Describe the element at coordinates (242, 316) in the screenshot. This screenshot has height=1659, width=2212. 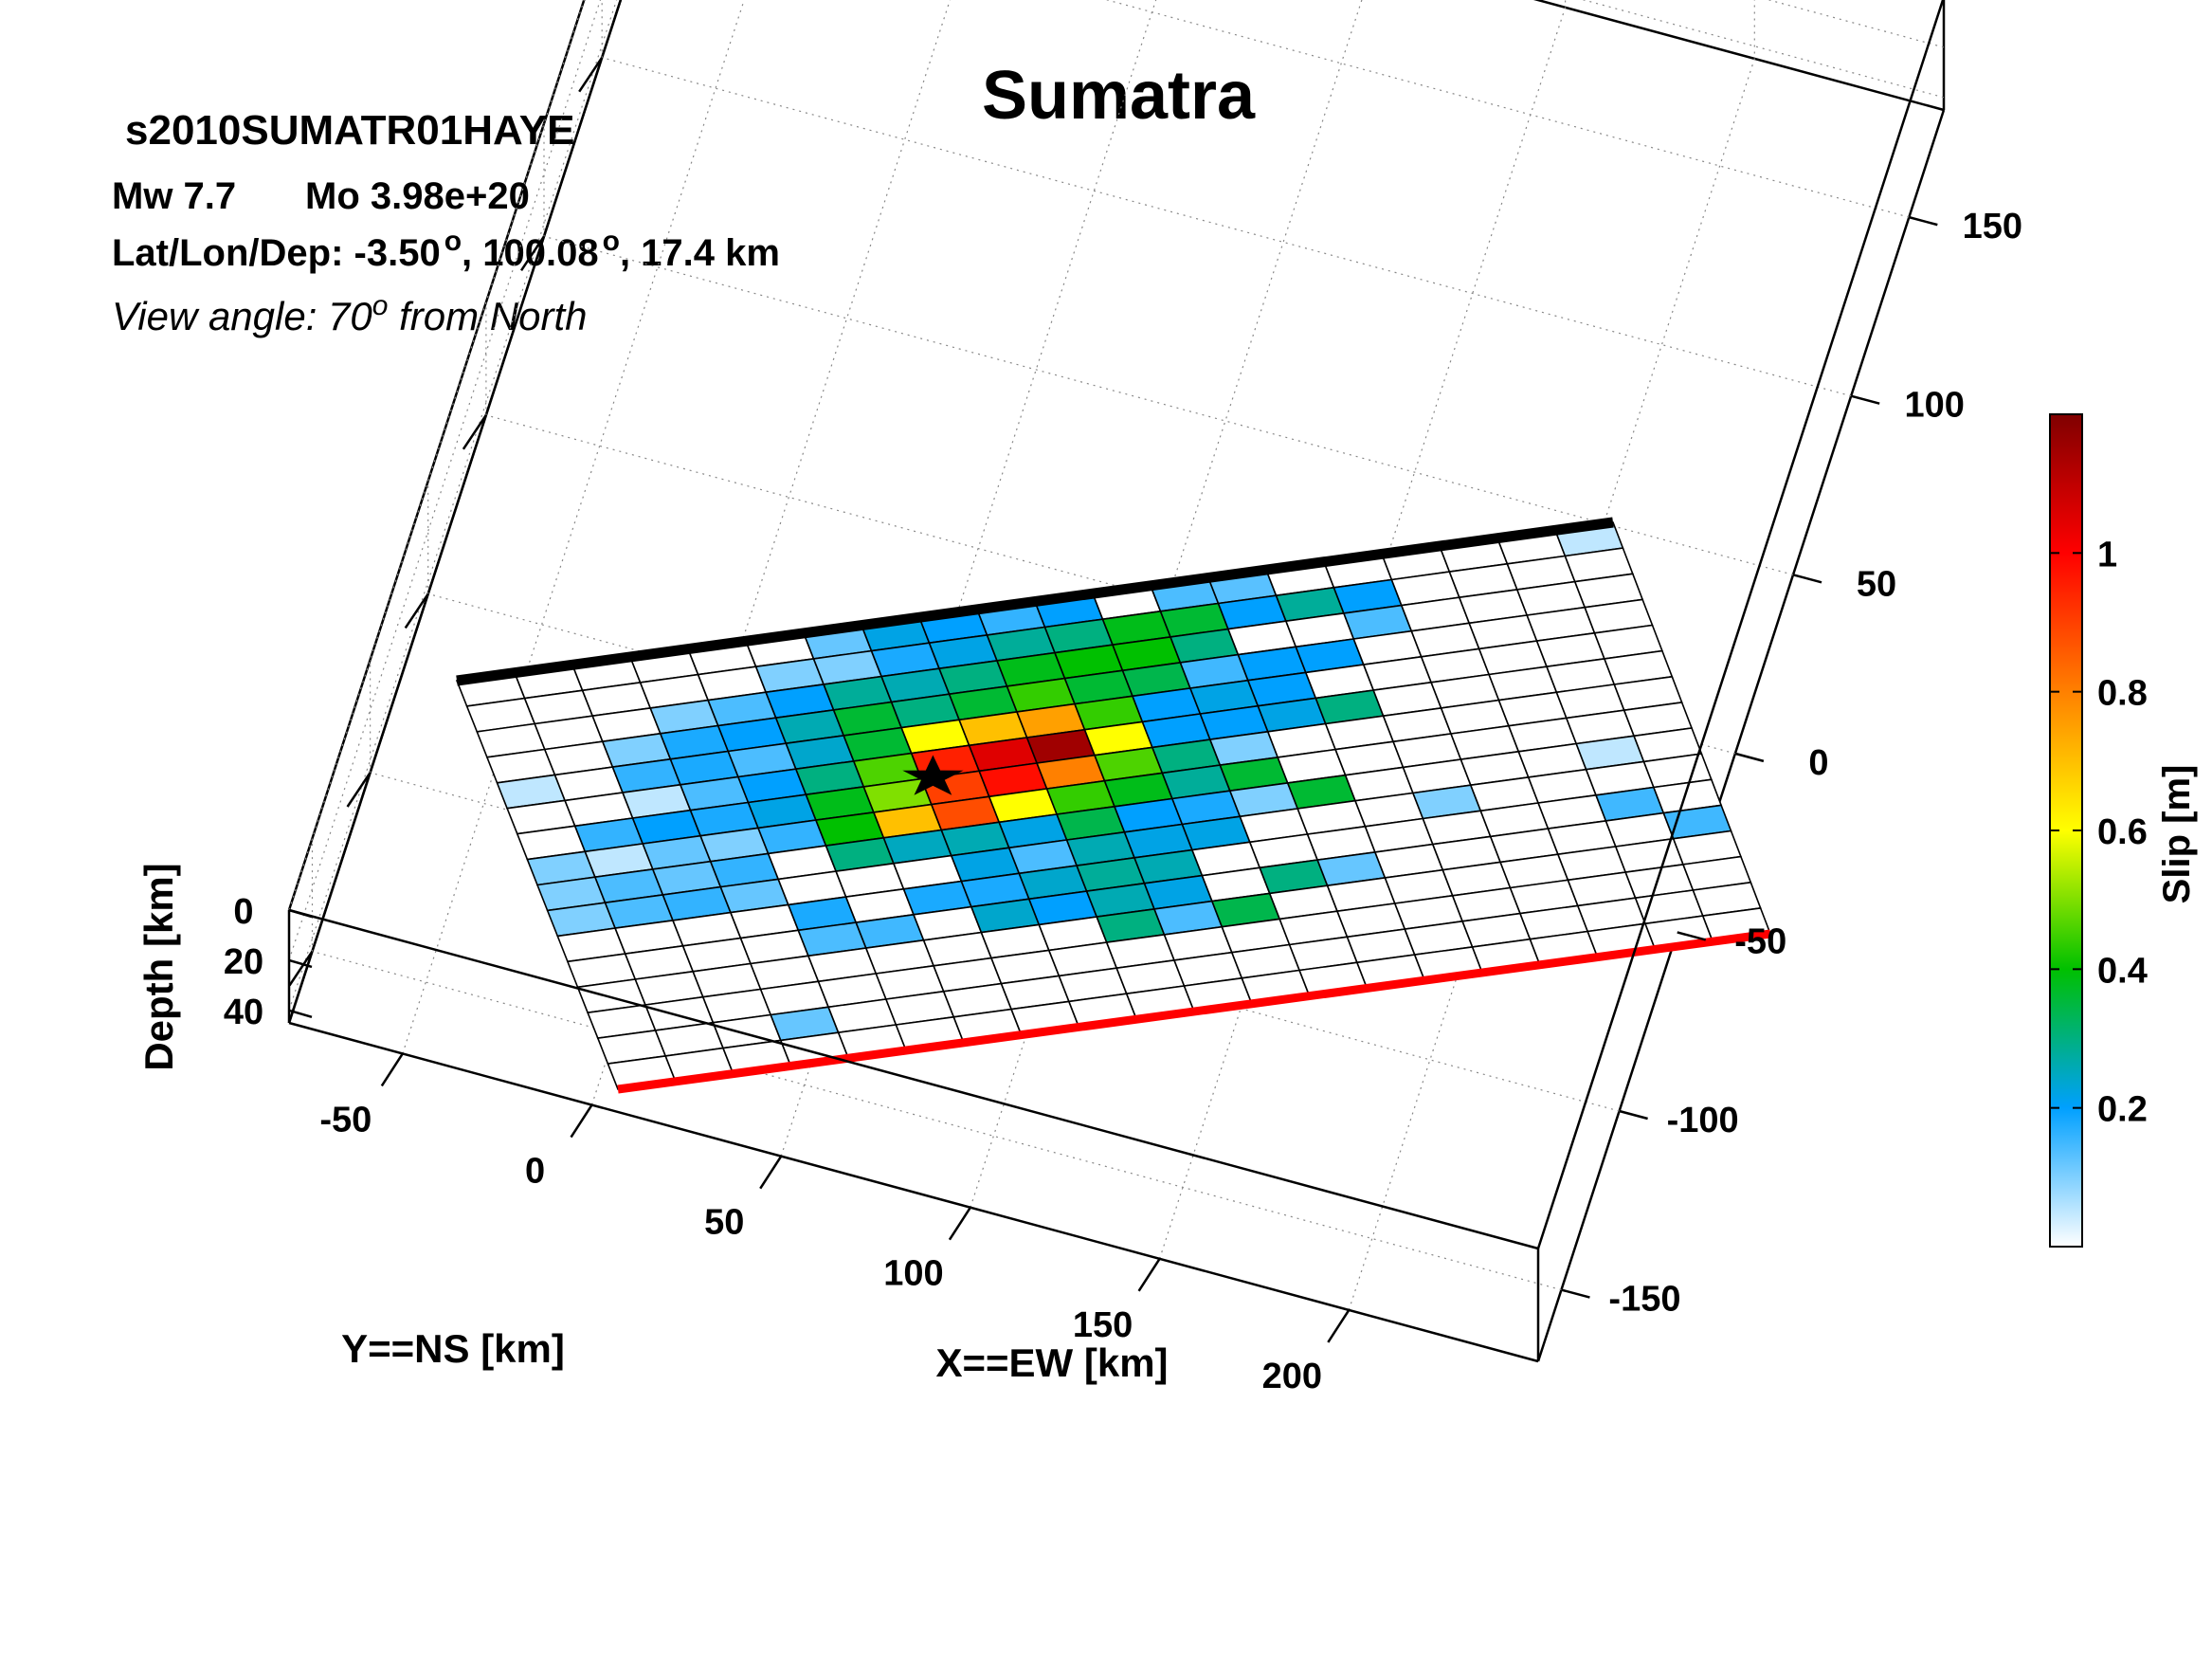
I see `view-prefix: View angle: 70` at that location.